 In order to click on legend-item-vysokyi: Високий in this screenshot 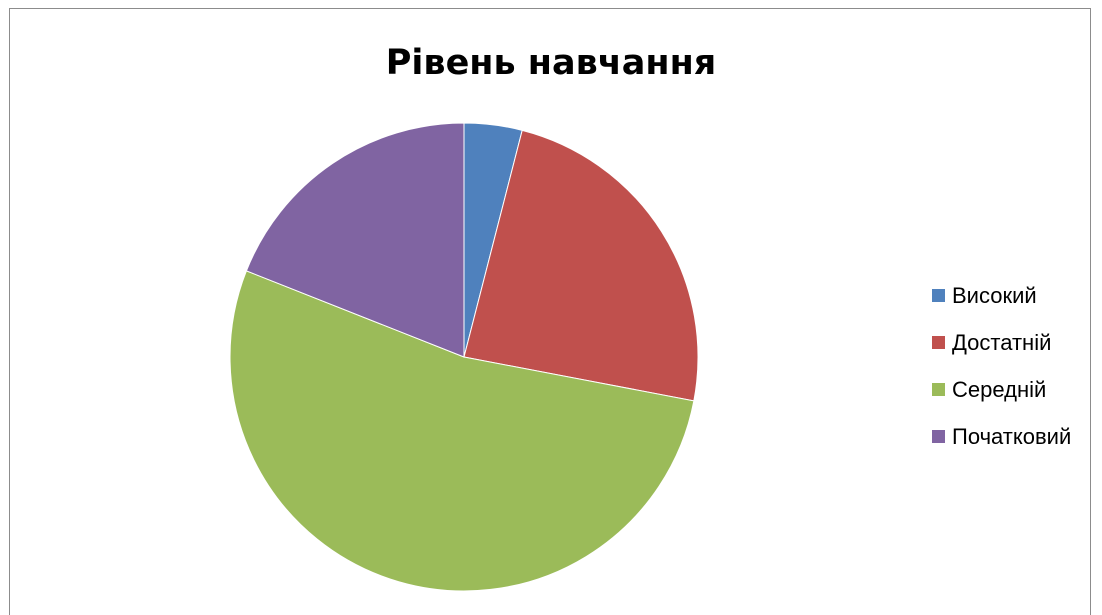, I will do `click(1012, 295)`.